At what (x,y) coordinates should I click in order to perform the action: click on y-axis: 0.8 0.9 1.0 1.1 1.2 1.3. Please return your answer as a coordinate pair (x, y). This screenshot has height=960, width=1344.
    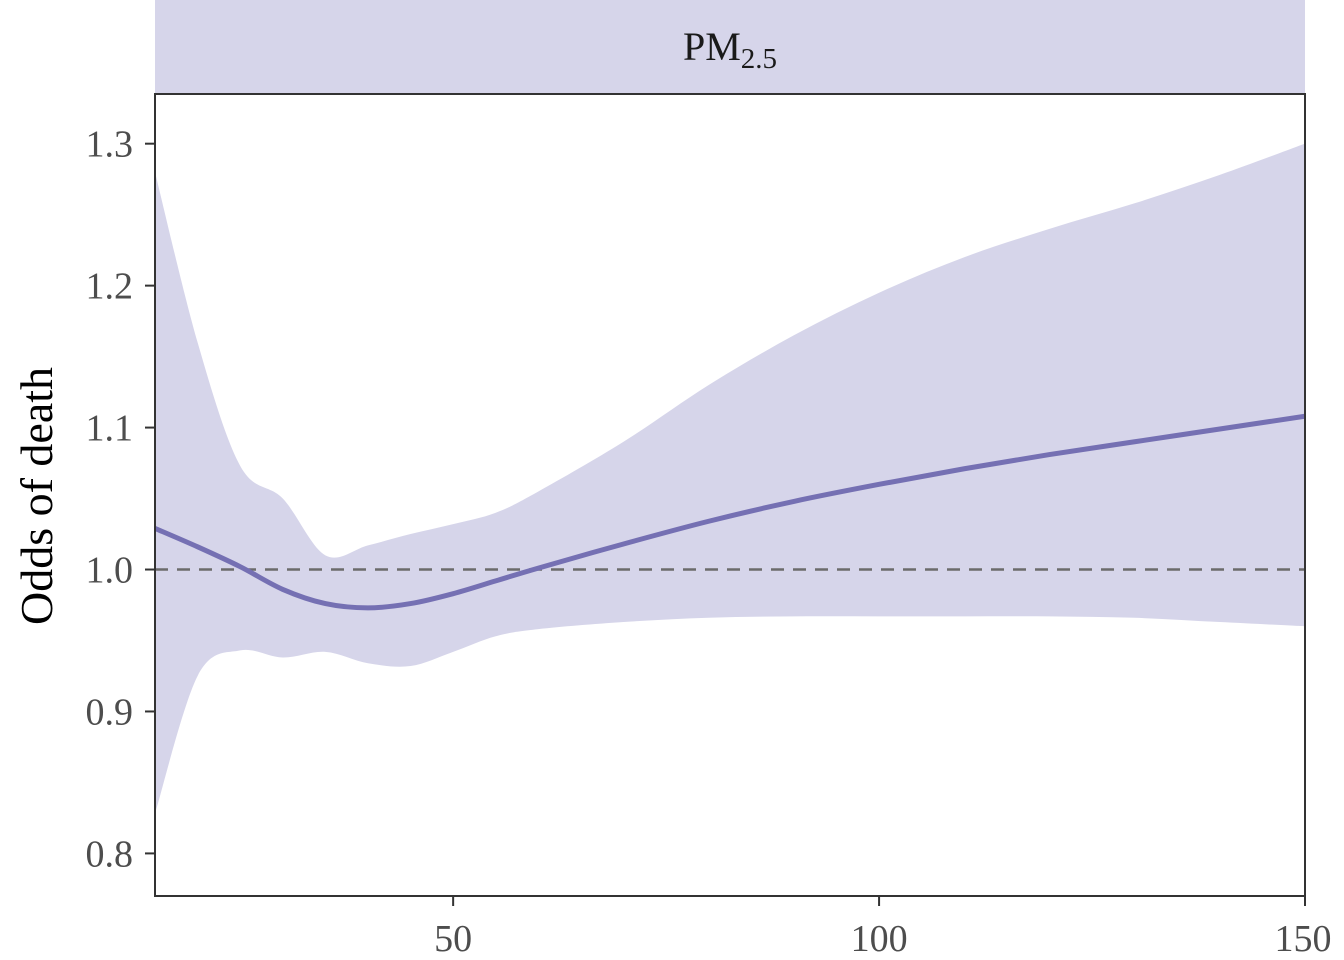
    Looking at the image, I should click on (120, 499).